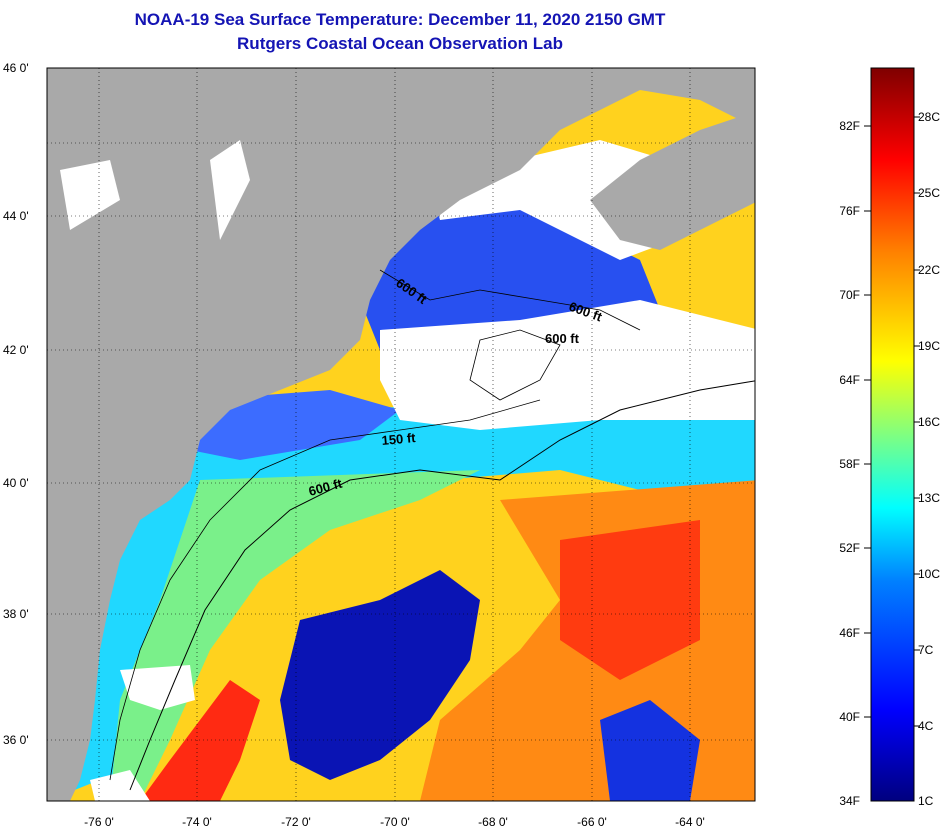 The width and height of the screenshot is (944, 832). Describe the element at coordinates (493, 822) in the screenshot. I see `lon-tick-label: -68 0'` at that location.